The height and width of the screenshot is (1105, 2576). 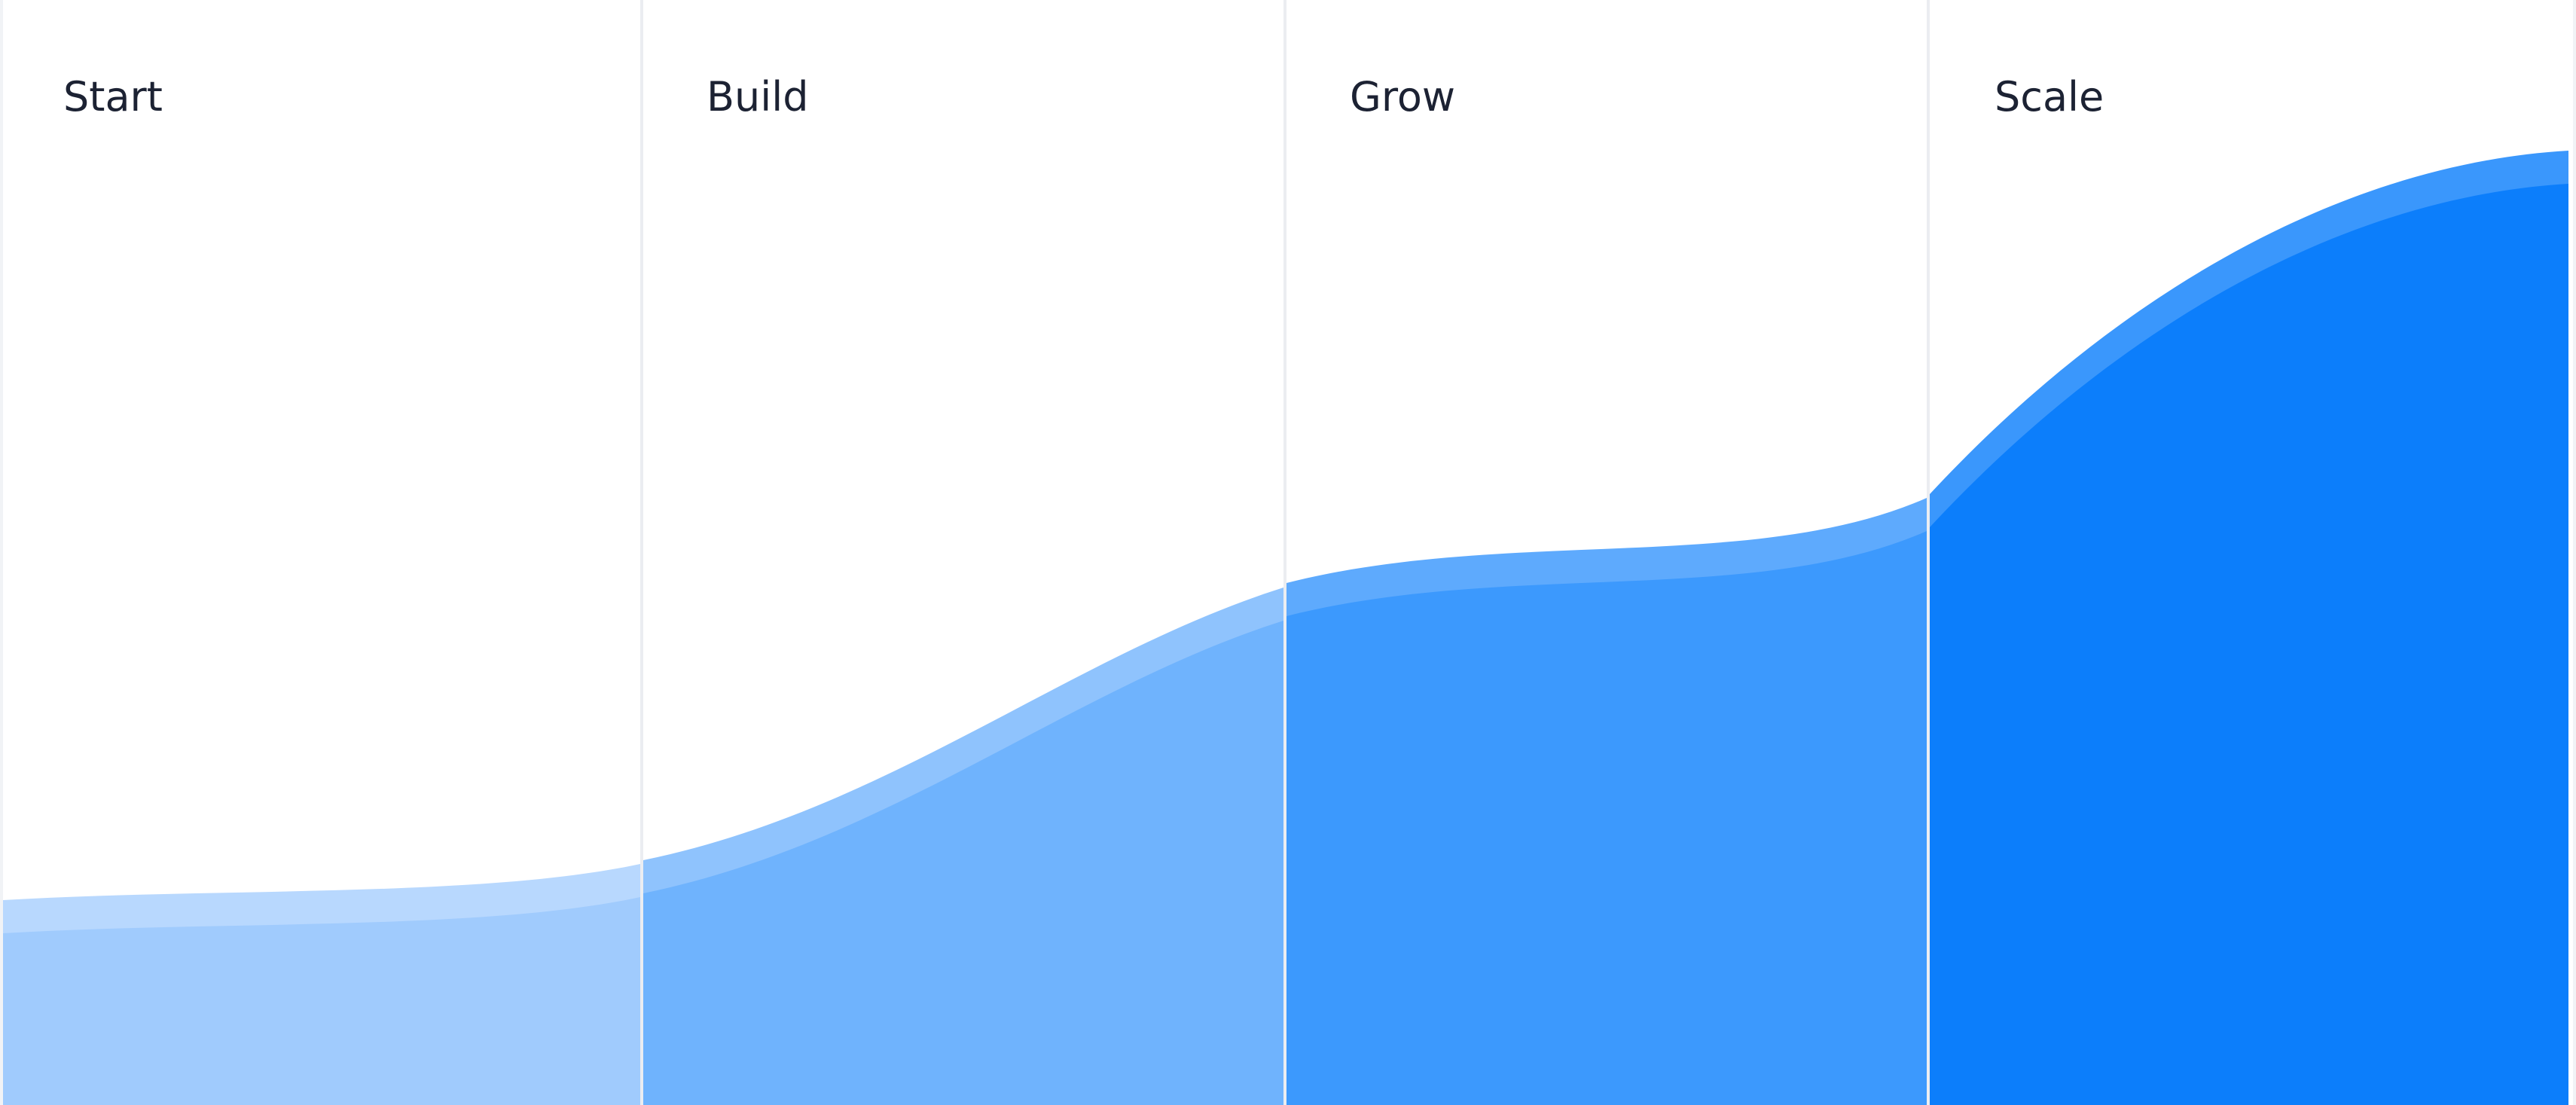 What do you see at coordinates (2050, 97) in the screenshot?
I see `stage-label-scale: Scale` at bounding box center [2050, 97].